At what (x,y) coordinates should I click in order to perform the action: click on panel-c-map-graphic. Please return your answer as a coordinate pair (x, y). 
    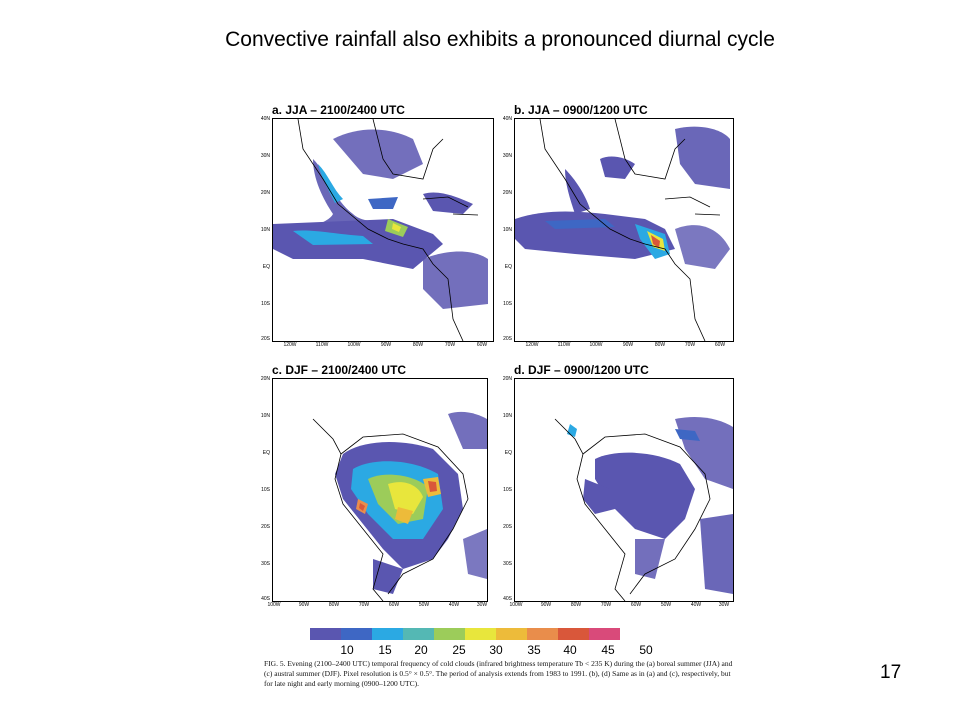
    Looking at the image, I should click on (399, 506).